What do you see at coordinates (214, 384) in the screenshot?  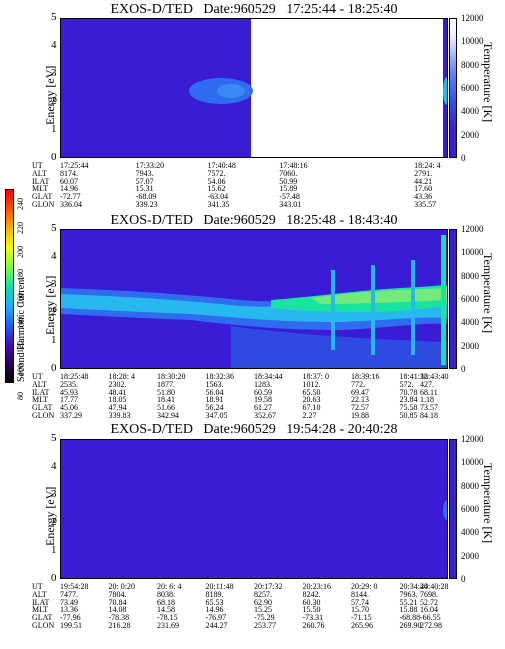 I see `table-cell-alt: 1563.` at bounding box center [214, 384].